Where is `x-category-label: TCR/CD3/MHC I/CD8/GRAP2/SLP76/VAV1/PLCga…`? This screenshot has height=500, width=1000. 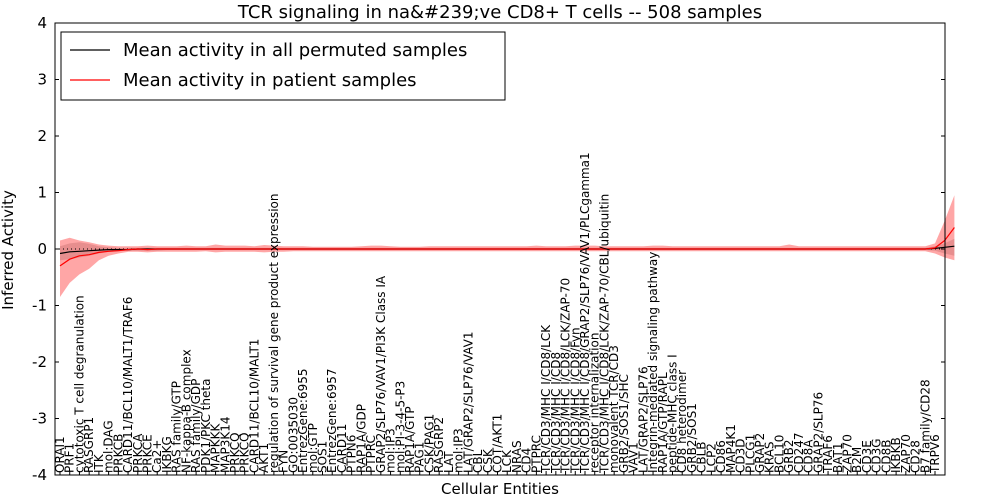
x-category-label: TCR/CD3/MHC I/CD8/GRAP2/SLP76/VAV1/PLCga… is located at coordinates (585, 313).